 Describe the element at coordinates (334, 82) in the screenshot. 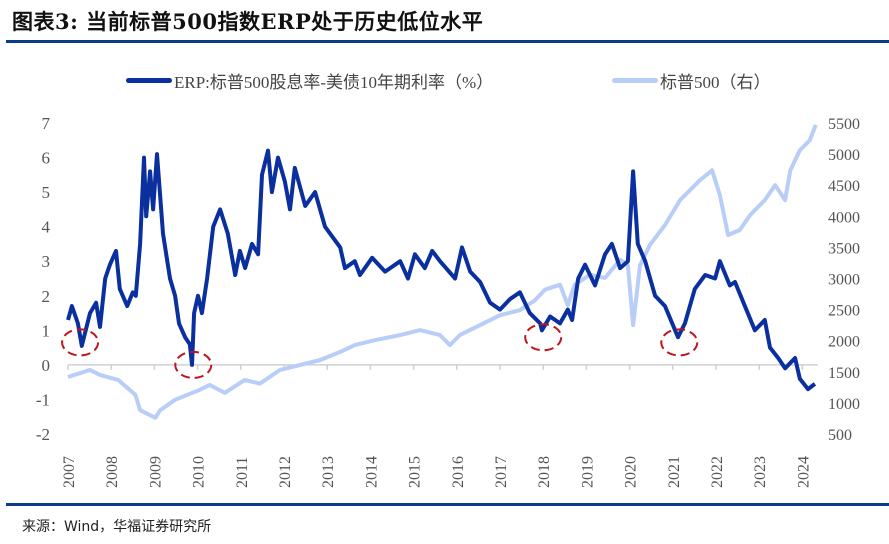

I see `legend-label-erp: ERP:标普500股息率-美债10年期利率（%）` at that location.